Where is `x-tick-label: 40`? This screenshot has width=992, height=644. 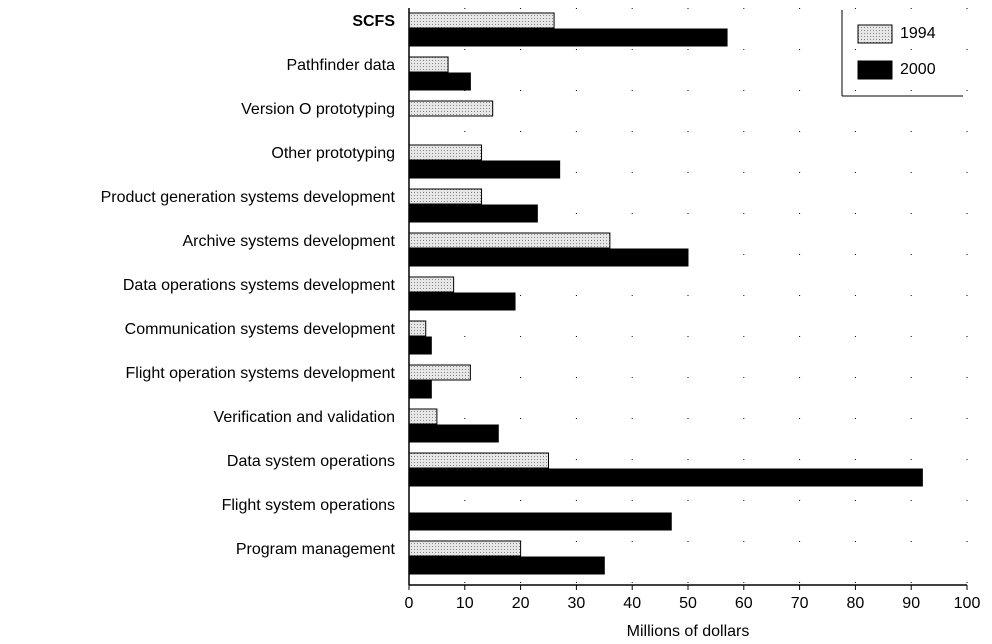 x-tick-label: 40 is located at coordinates (632, 603).